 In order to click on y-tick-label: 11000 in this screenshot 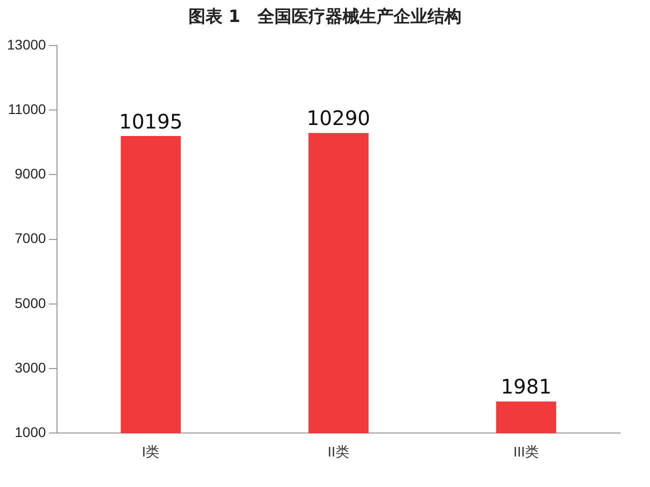, I will do `click(27, 108)`.